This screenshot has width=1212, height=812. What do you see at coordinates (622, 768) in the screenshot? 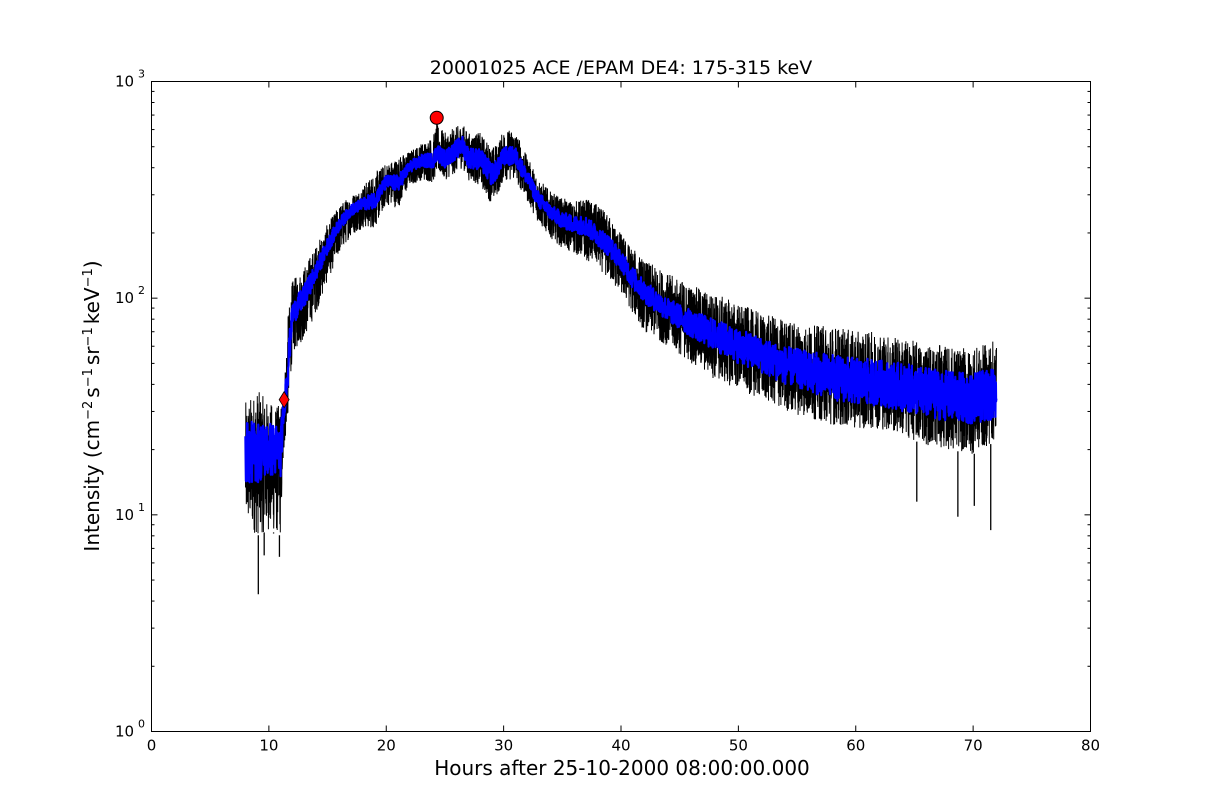
I see `x-axis-label: Hours after 25-10-2000 08:00:00.000` at bounding box center [622, 768].